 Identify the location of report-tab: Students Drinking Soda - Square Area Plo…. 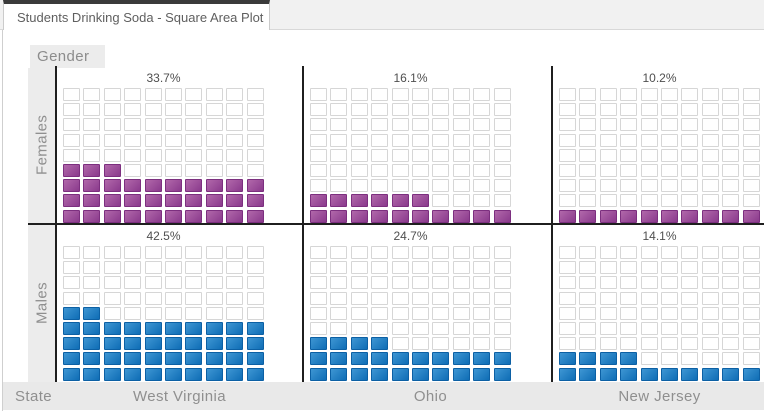
(136, 15).